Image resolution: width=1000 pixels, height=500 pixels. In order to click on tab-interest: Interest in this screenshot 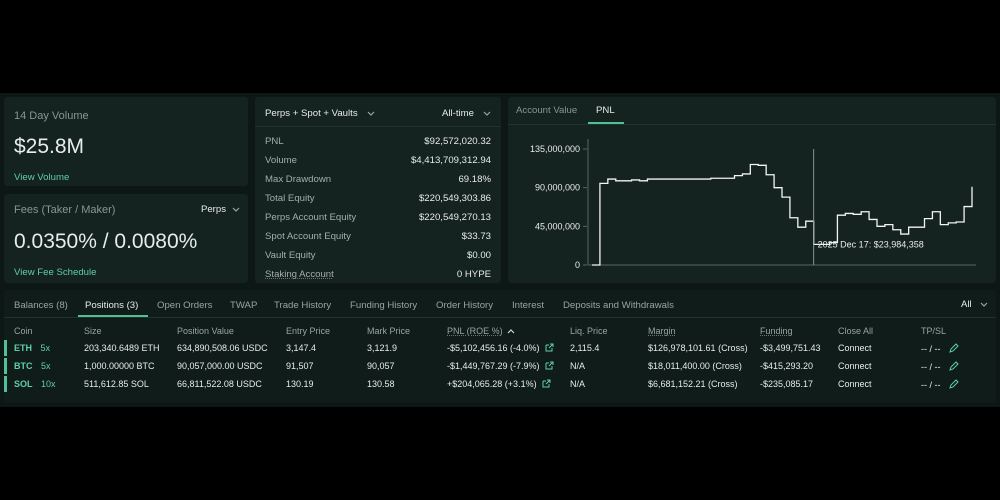, I will do `click(528, 305)`.